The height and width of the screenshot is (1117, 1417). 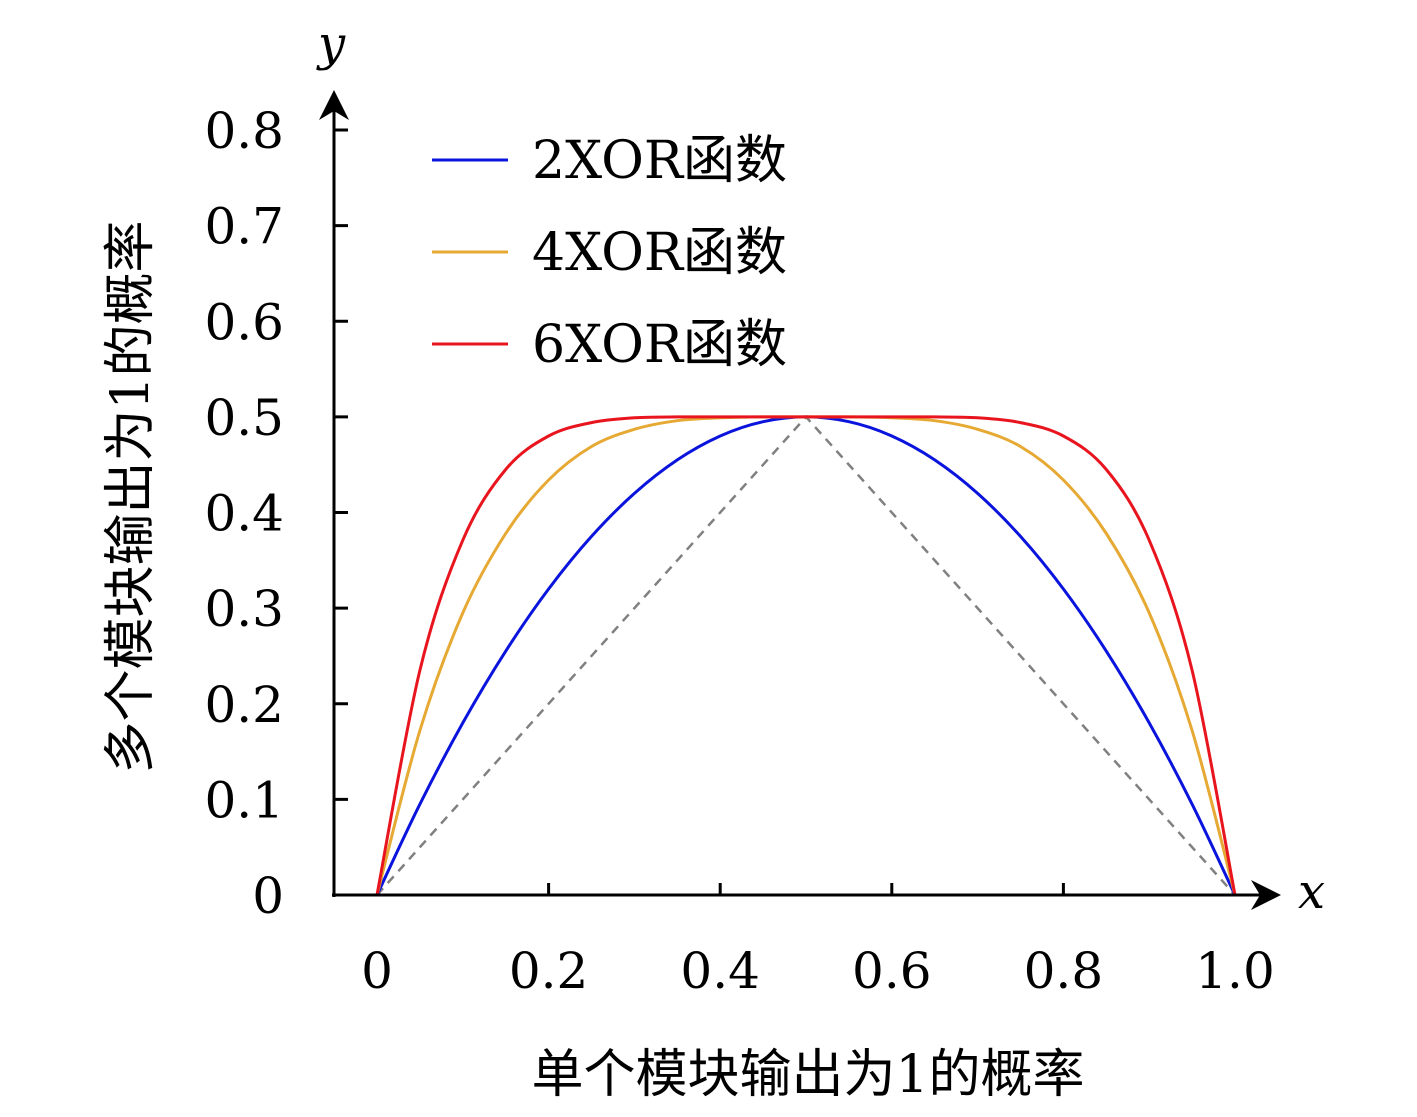 What do you see at coordinates (131, 496) in the screenshot?
I see `y-axis-title: 多个模块输出为1的概率` at bounding box center [131, 496].